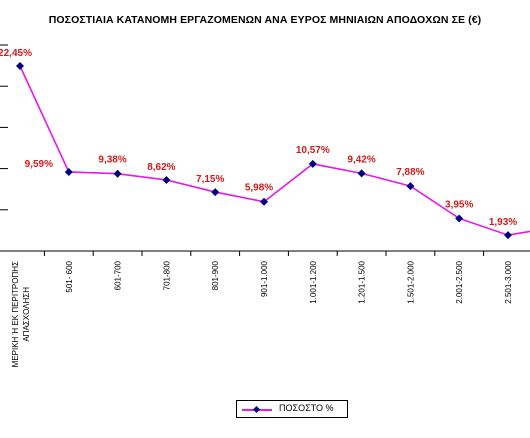 This screenshot has height=438, width=530. Describe the element at coordinates (361, 159) in the screenshot. I see `data-label: 9,42%` at that location.